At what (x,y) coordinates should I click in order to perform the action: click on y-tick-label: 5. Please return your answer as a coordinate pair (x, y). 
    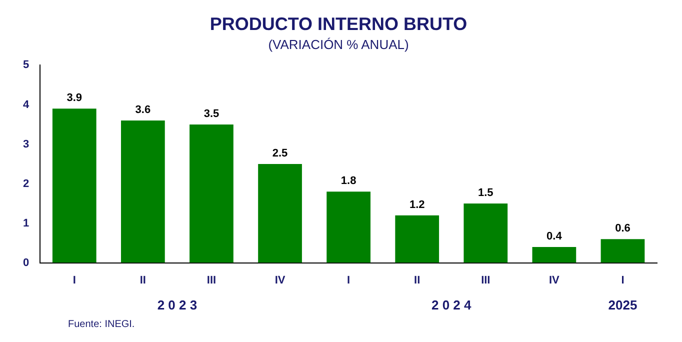
    Looking at the image, I should click on (26, 65).